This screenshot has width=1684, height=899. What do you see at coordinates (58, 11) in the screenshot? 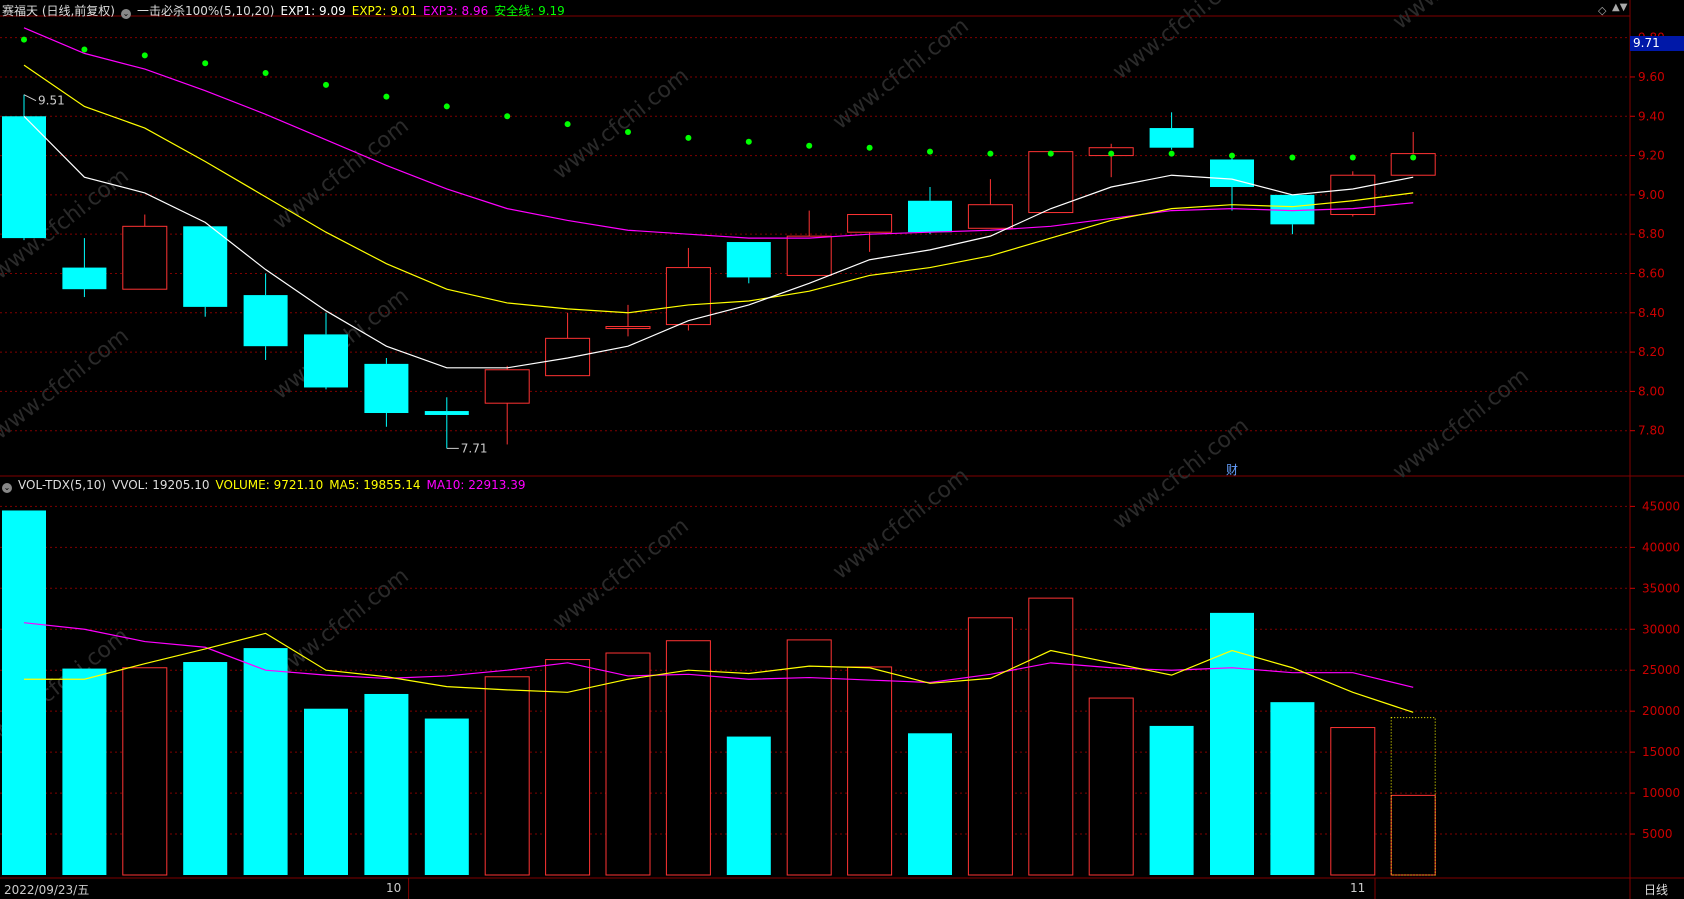
I see `stock-title: 赛福天 (日线,前复权)` at bounding box center [58, 11].